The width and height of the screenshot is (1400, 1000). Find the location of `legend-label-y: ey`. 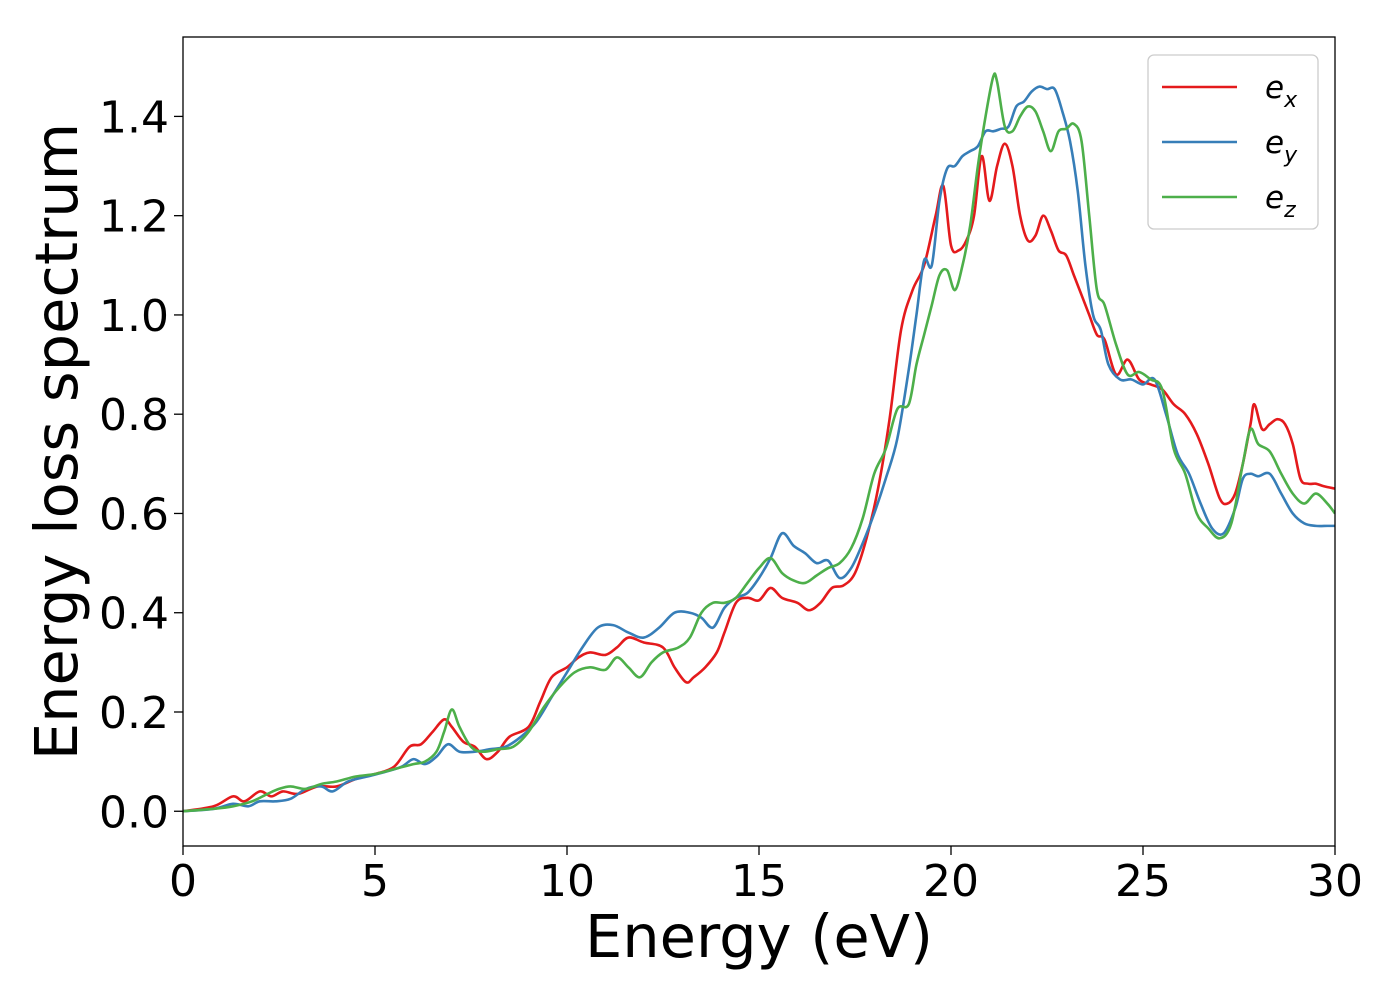

legend-label-y: ey is located at coordinates (1281, 146).